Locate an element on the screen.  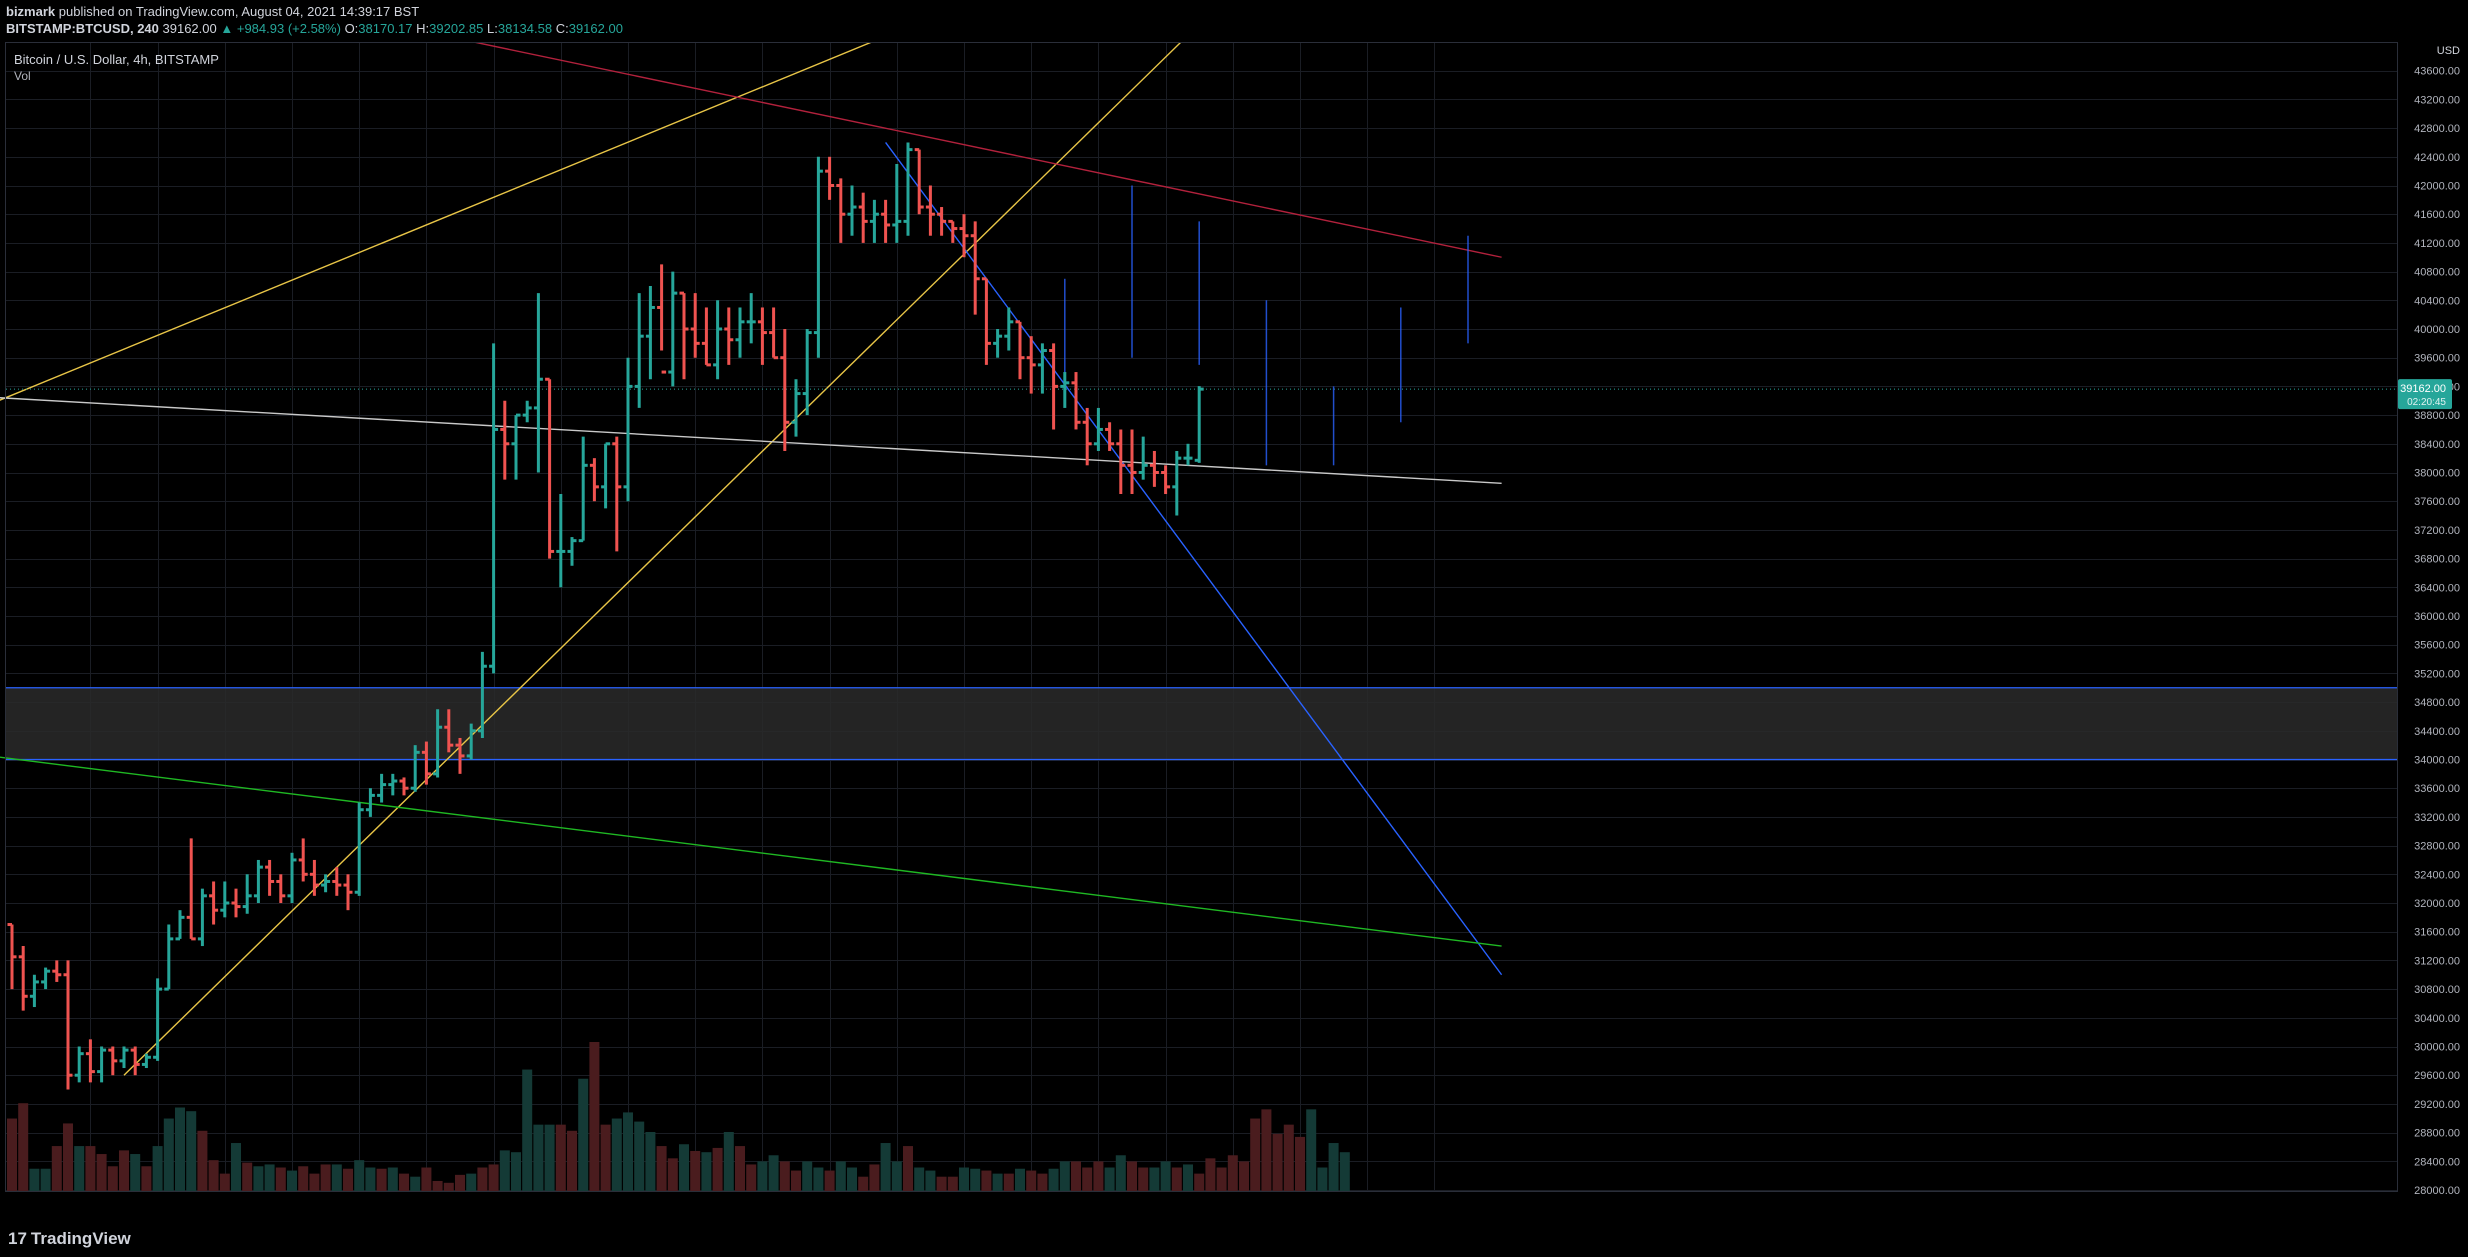
open-label: O: is located at coordinates (351, 28).